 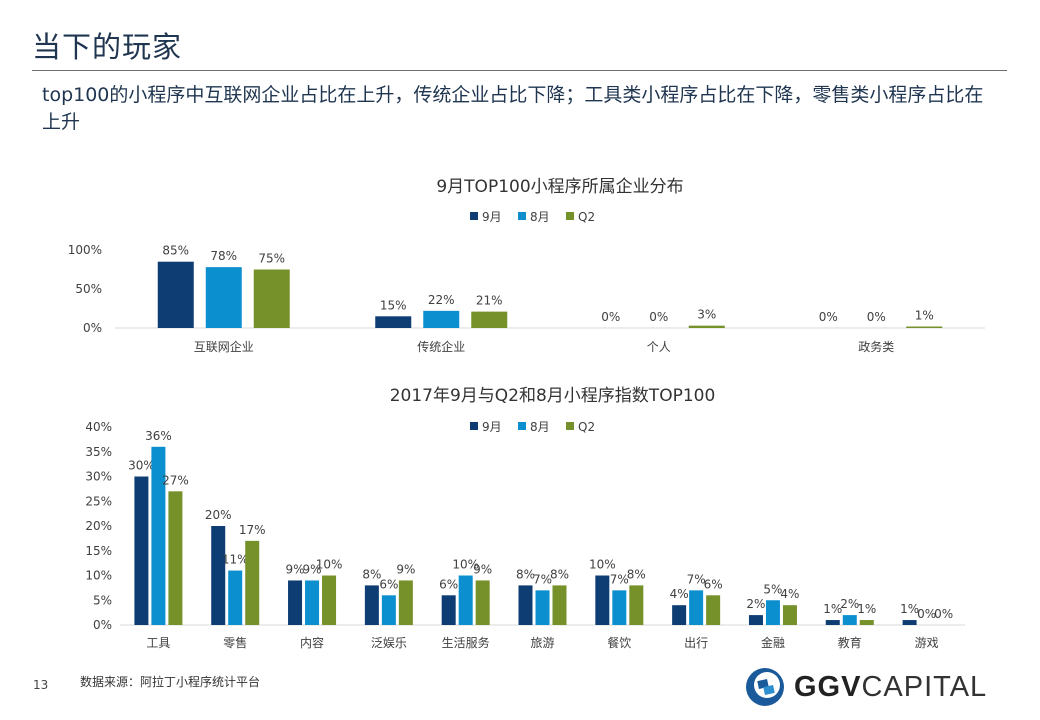 I want to click on chart2-data-label-8-0: 2%, so click(x=755, y=604).